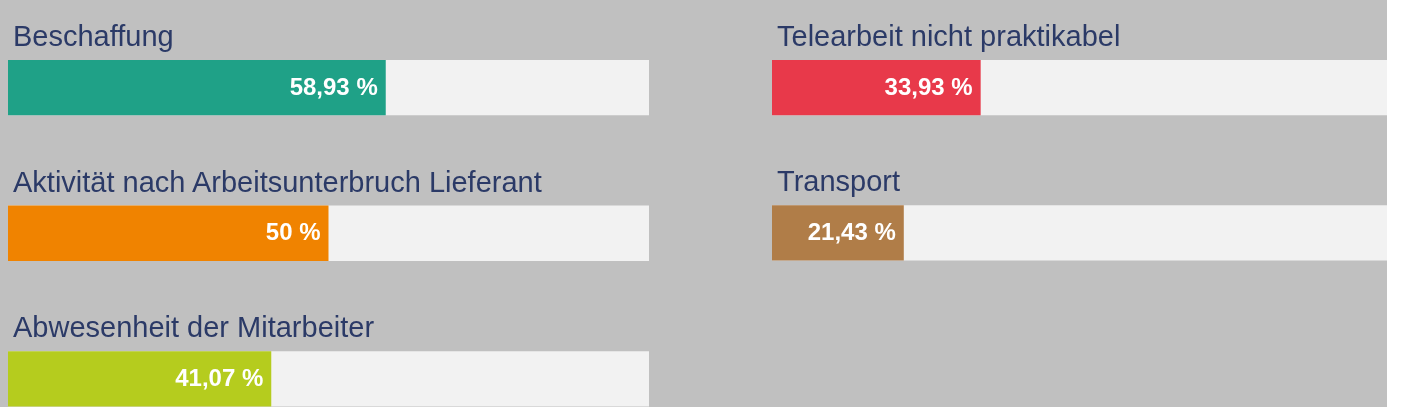  I want to click on data-label: 21,43 %, so click(851, 231).